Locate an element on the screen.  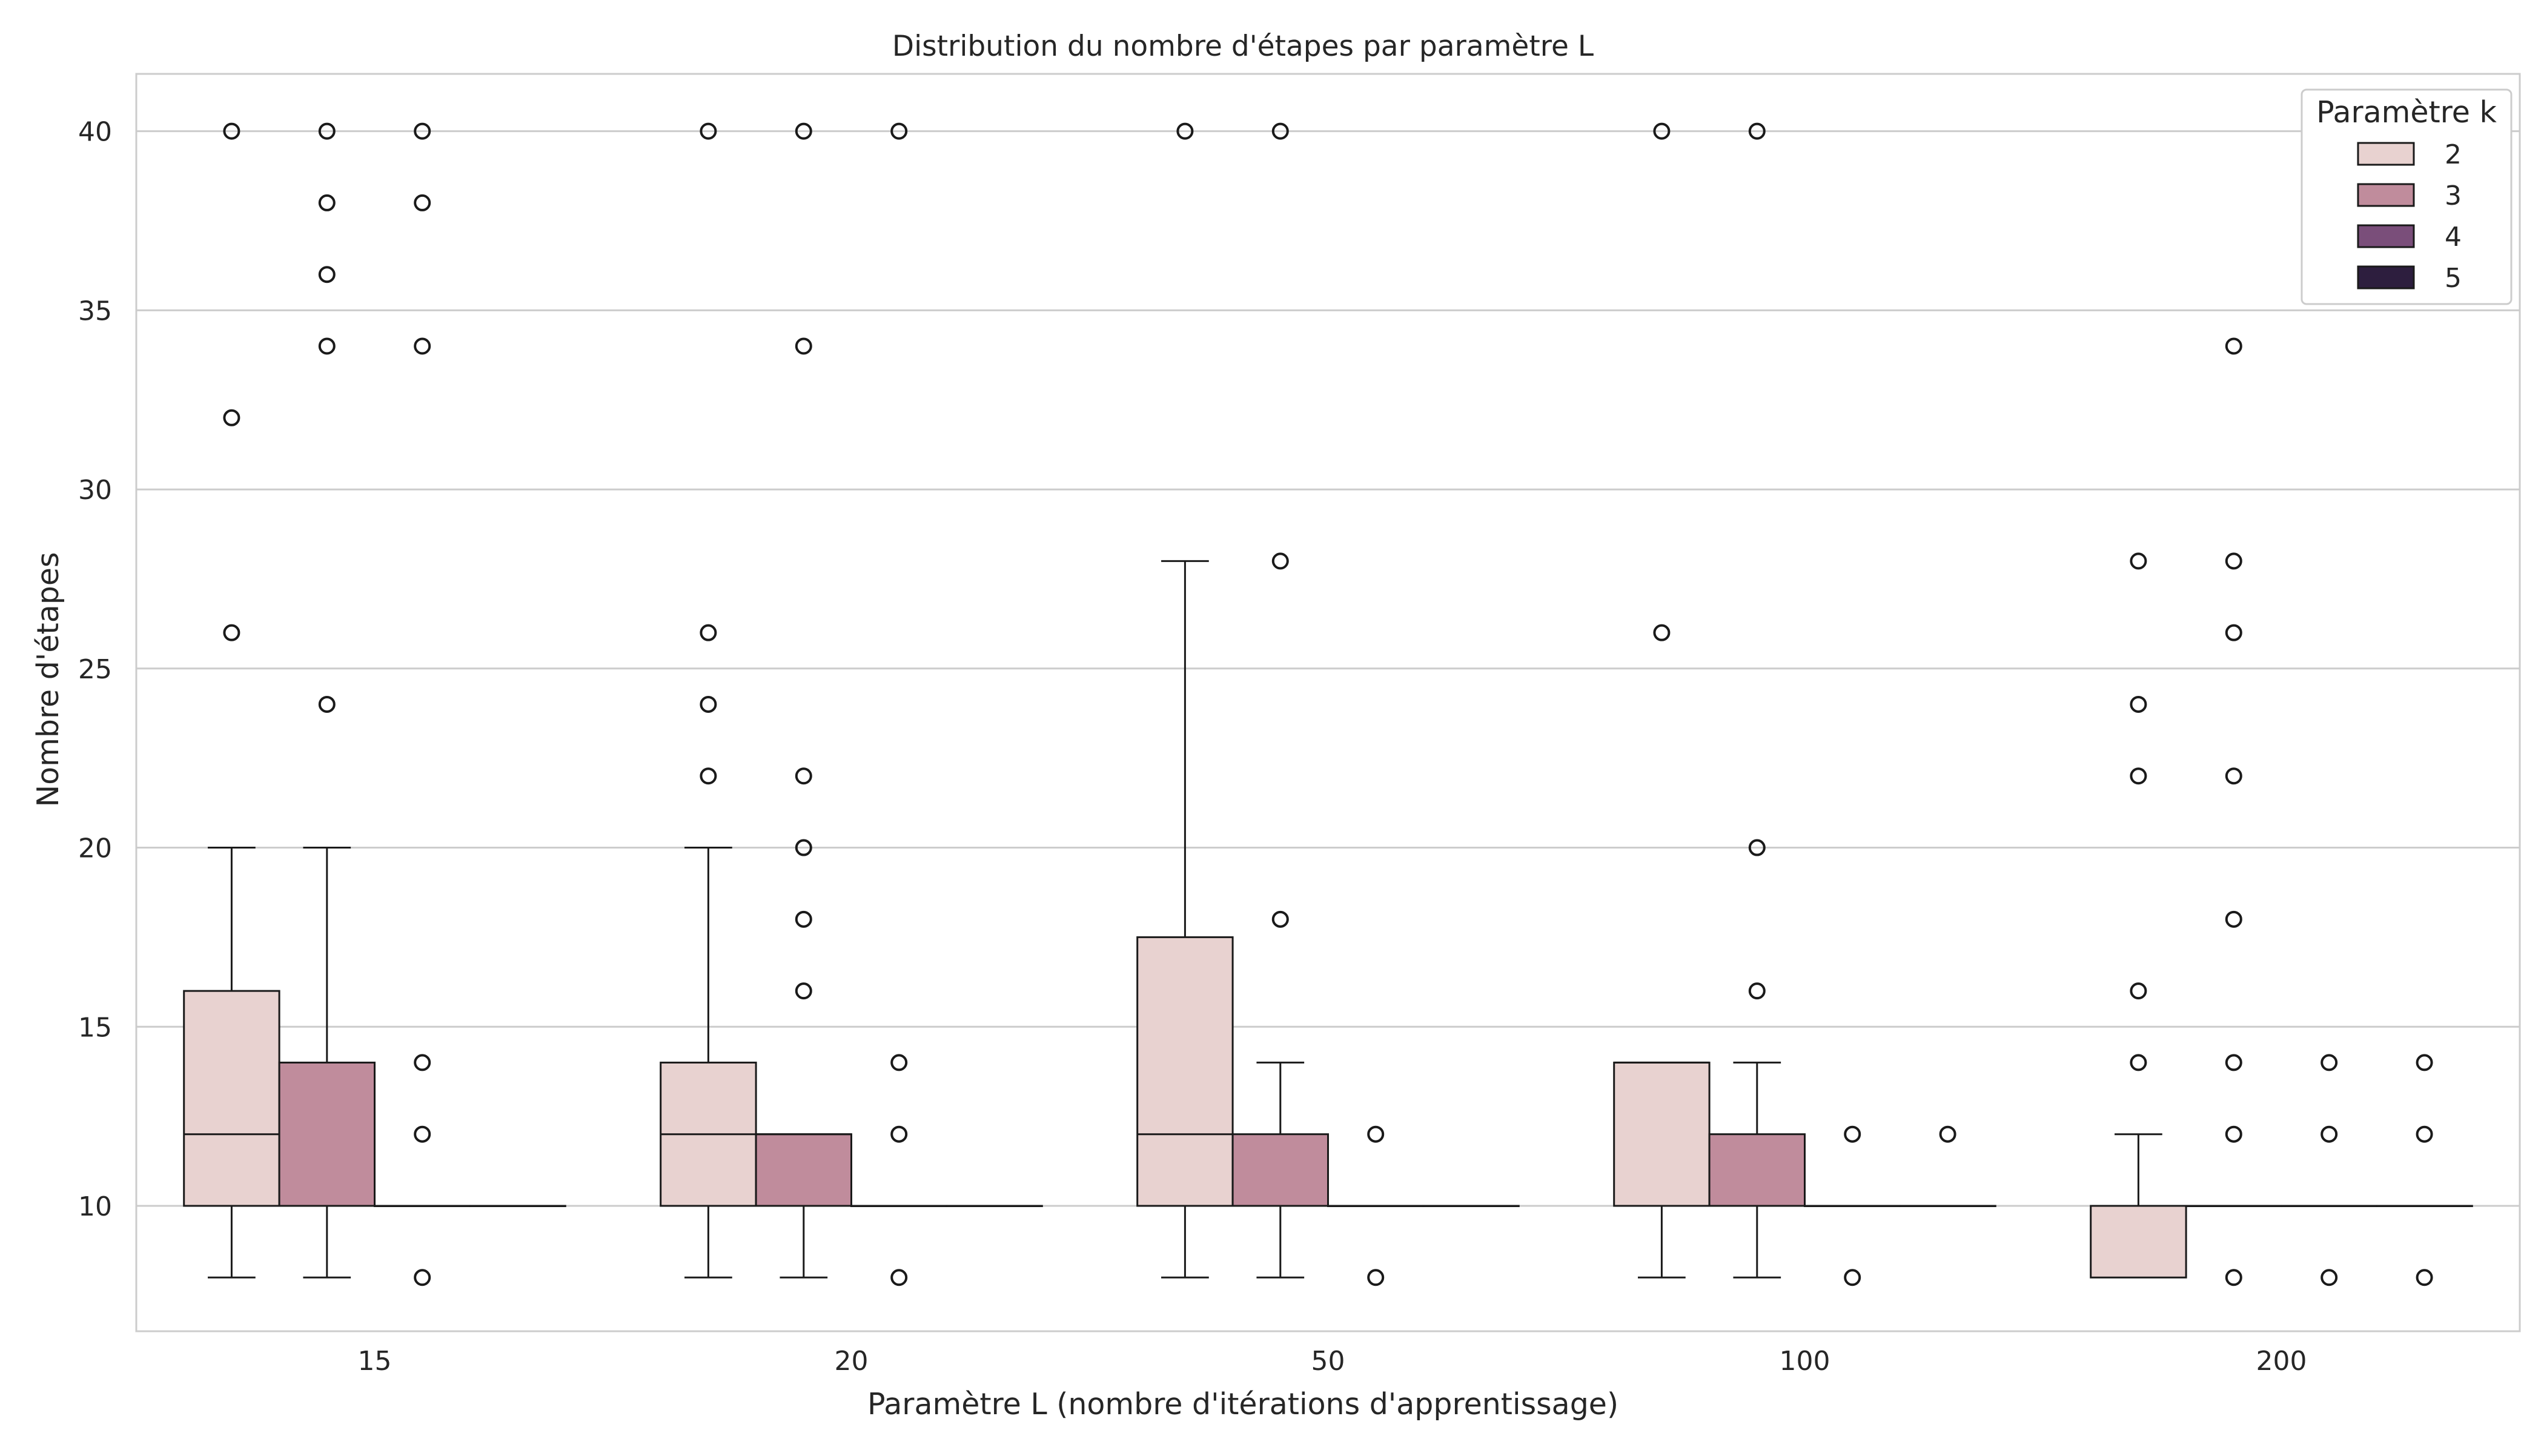
y-tick-label: 40 is located at coordinates (95, 132).